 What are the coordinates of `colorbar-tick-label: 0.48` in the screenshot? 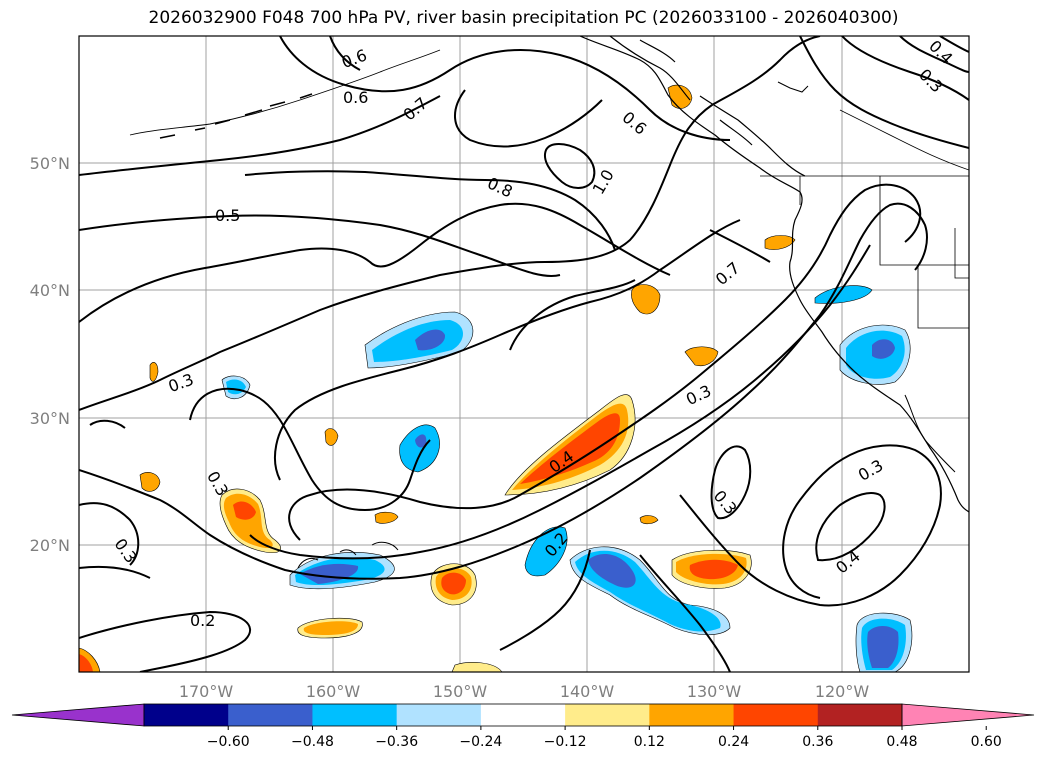 It's located at (901, 742).